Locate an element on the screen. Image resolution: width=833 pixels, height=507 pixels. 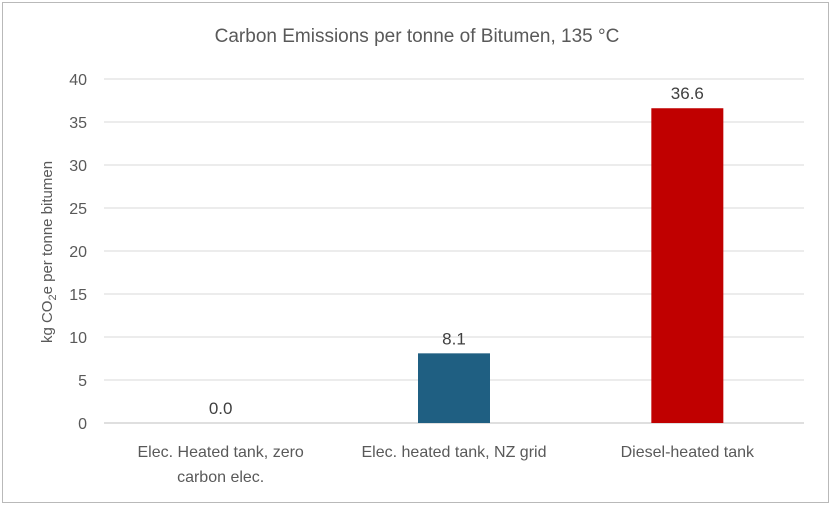
y-axis-ticks: 0 5 10 15 20 25 30 35 40 is located at coordinates (78, 252).